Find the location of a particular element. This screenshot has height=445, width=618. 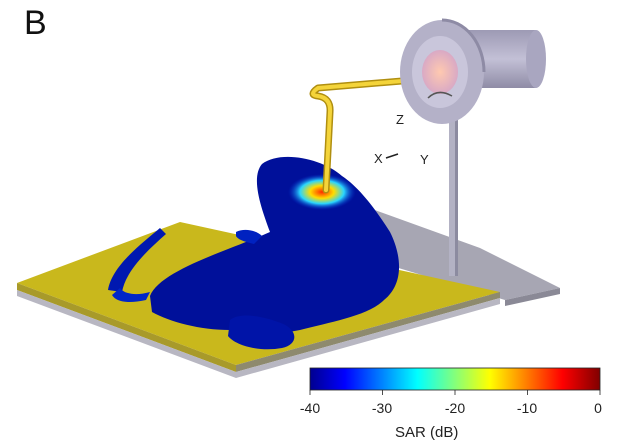

axis-label-y: Y is located at coordinates (424, 159).